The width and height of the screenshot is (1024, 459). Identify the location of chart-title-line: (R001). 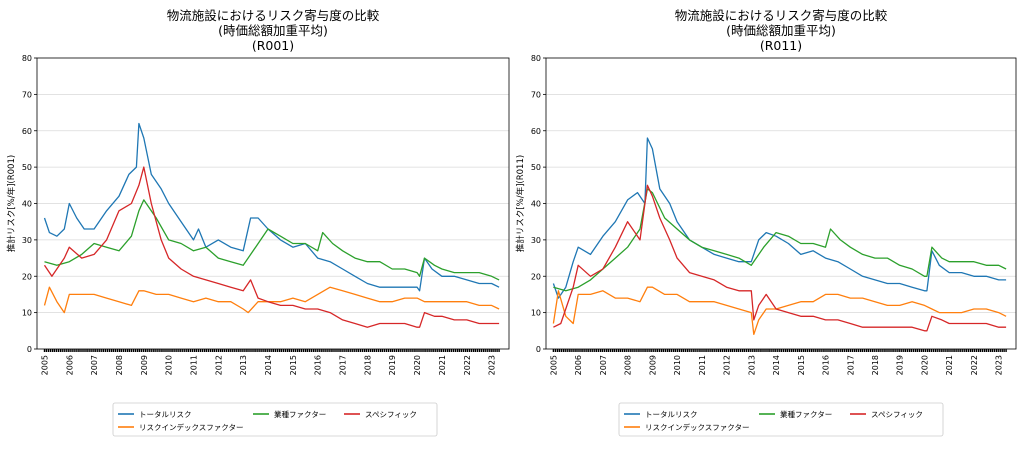
(273, 45).